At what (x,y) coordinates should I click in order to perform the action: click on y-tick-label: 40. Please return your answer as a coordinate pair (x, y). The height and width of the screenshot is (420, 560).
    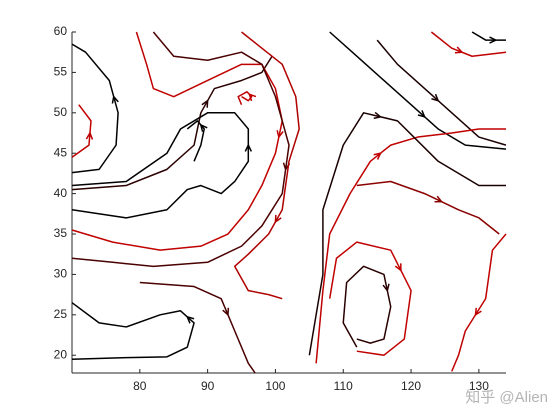
    Looking at the image, I should click on (61, 193).